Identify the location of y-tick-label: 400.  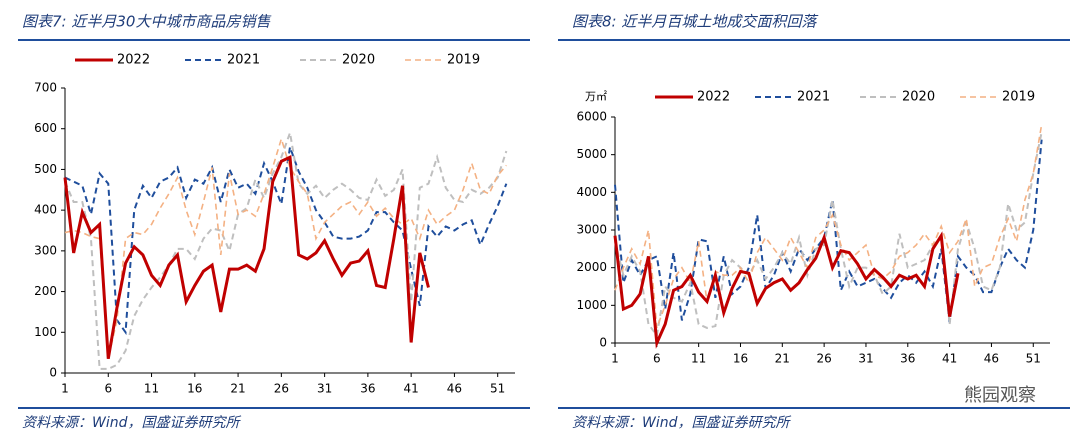
(45, 210).